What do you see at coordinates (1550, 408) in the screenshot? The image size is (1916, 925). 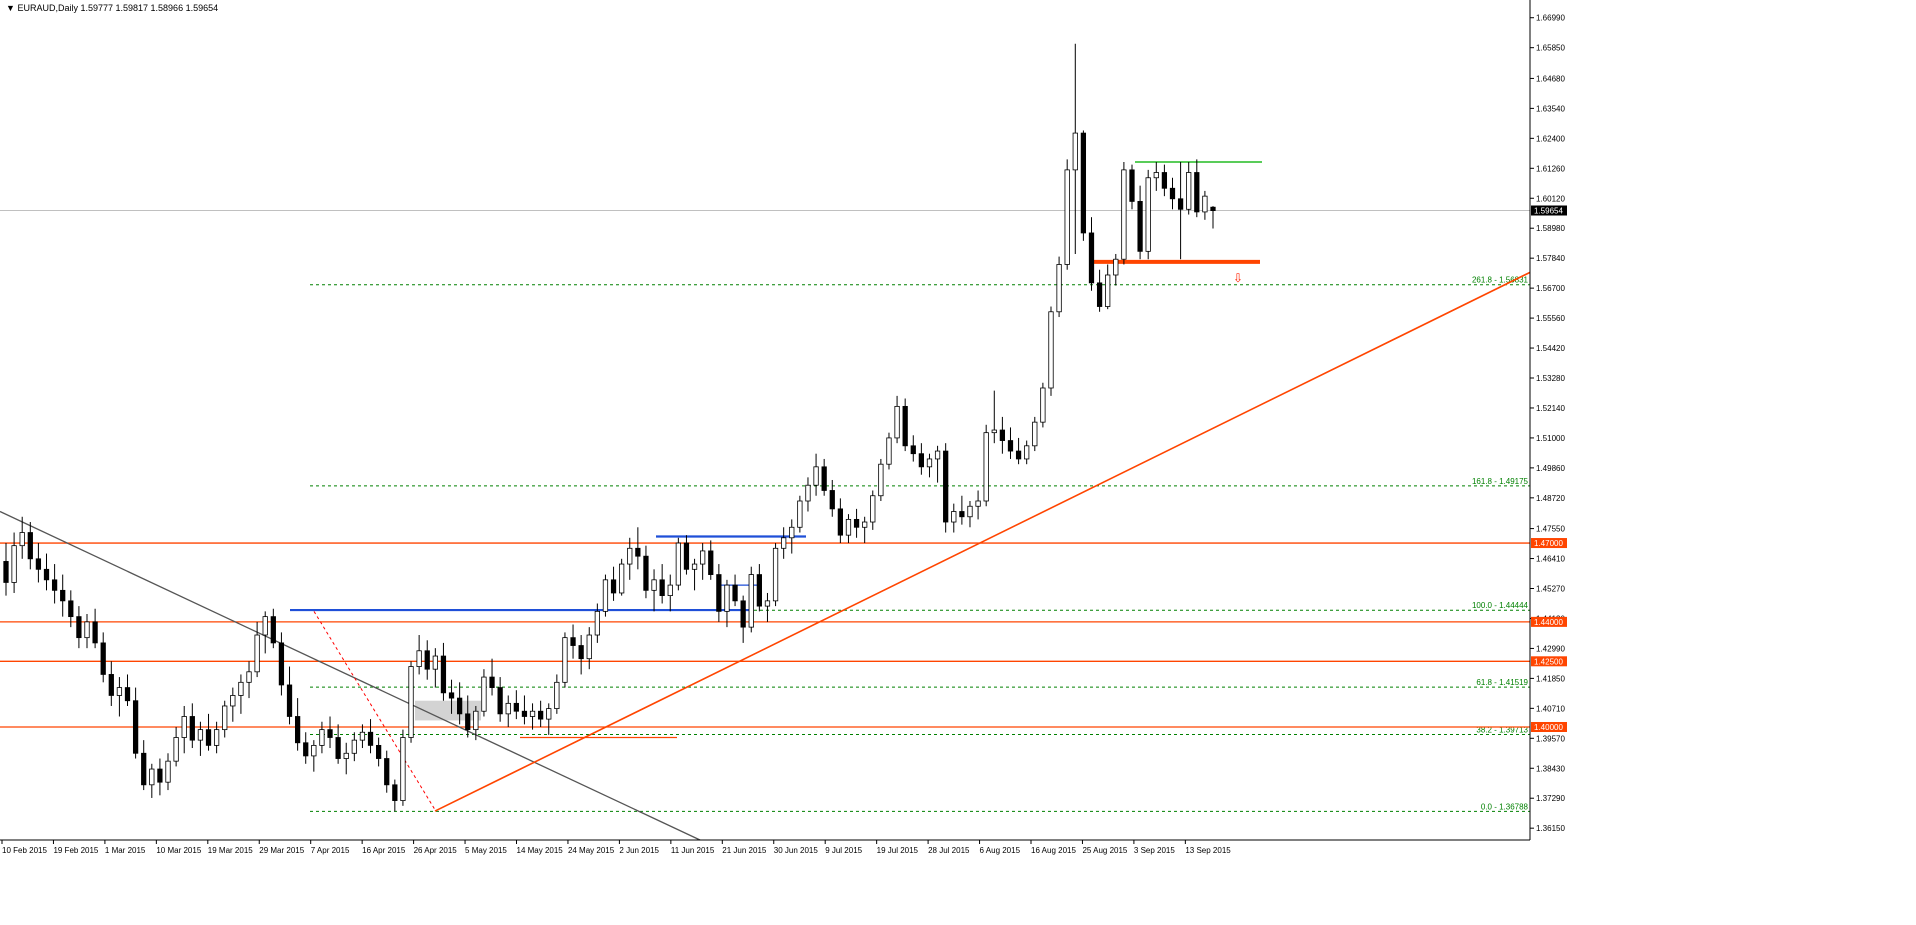 I see `price-tick-label: 1.52140` at bounding box center [1550, 408].